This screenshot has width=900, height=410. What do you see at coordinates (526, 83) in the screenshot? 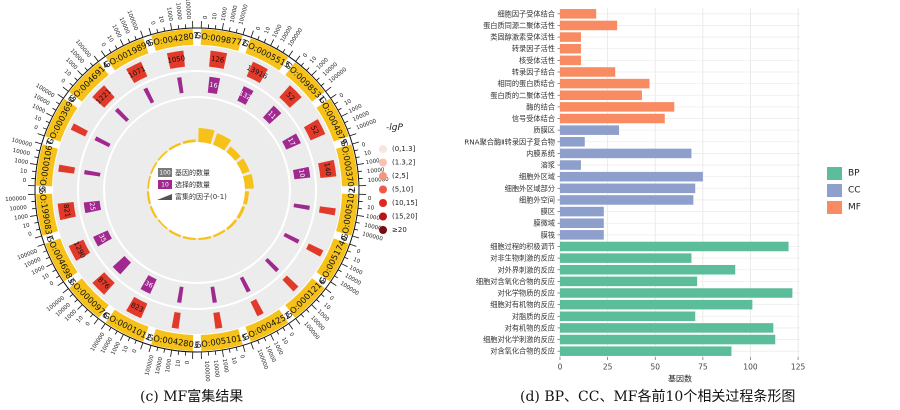
I see `category-label: 相同的蛋白质结合` at bounding box center [526, 83].